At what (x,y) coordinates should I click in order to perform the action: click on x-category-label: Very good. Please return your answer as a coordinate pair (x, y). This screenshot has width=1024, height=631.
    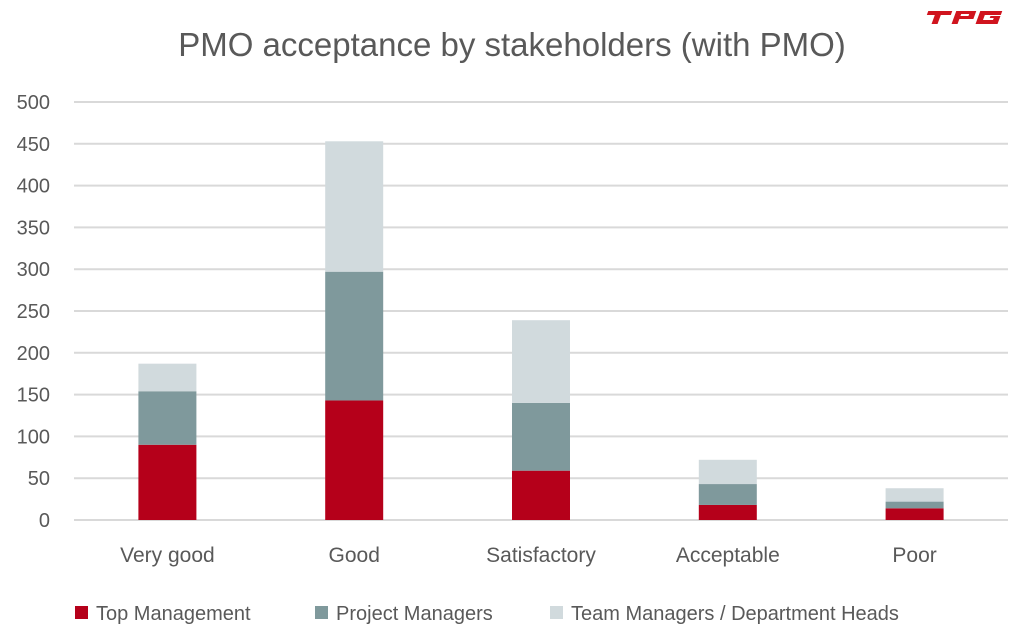
    Looking at the image, I should click on (167, 555).